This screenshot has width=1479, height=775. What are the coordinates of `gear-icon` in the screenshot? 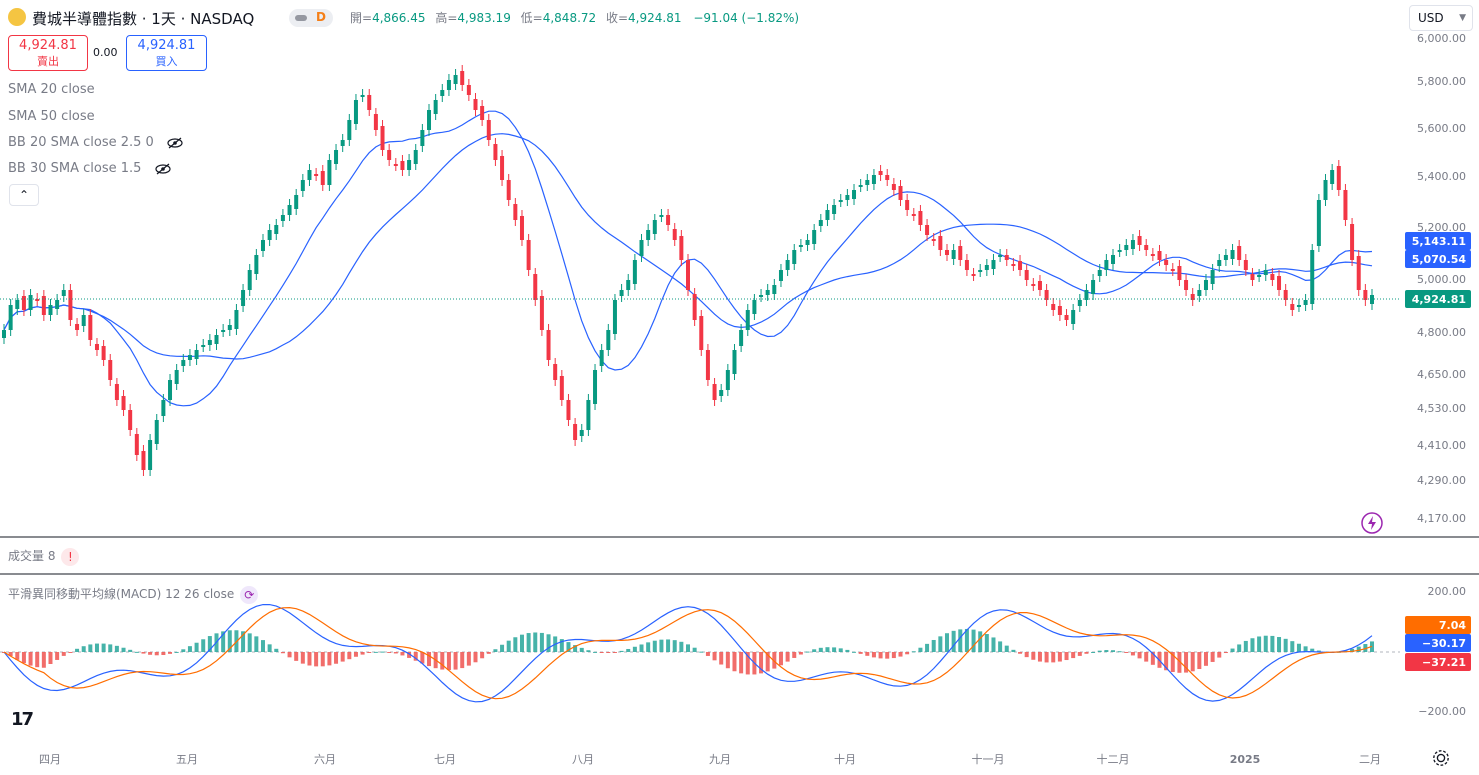 It's located at (1441, 758).